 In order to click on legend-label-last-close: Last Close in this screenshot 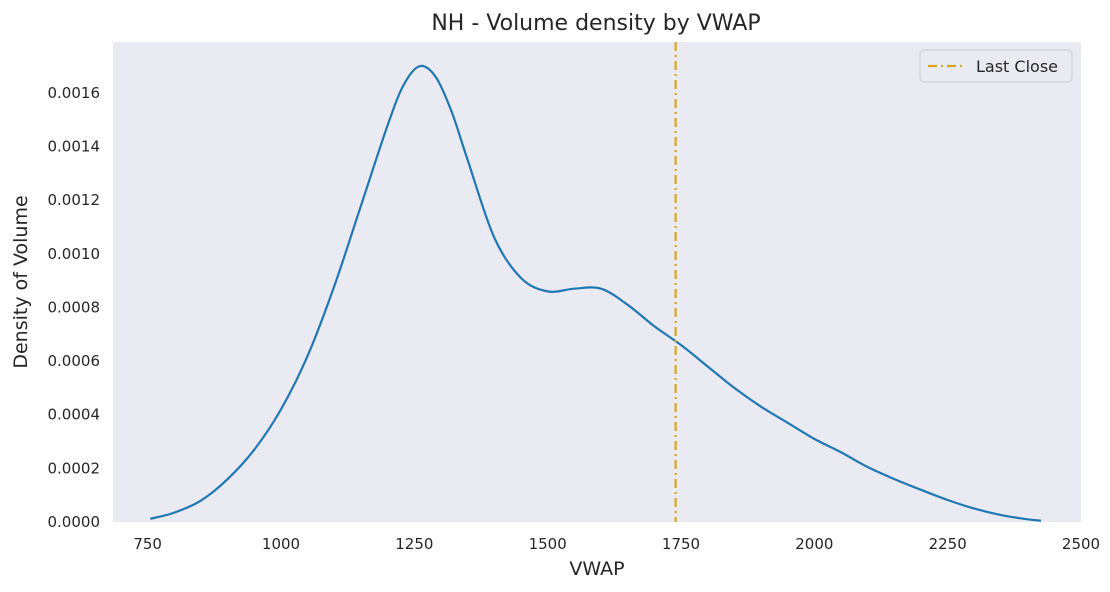, I will do `click(1017, 66)`.